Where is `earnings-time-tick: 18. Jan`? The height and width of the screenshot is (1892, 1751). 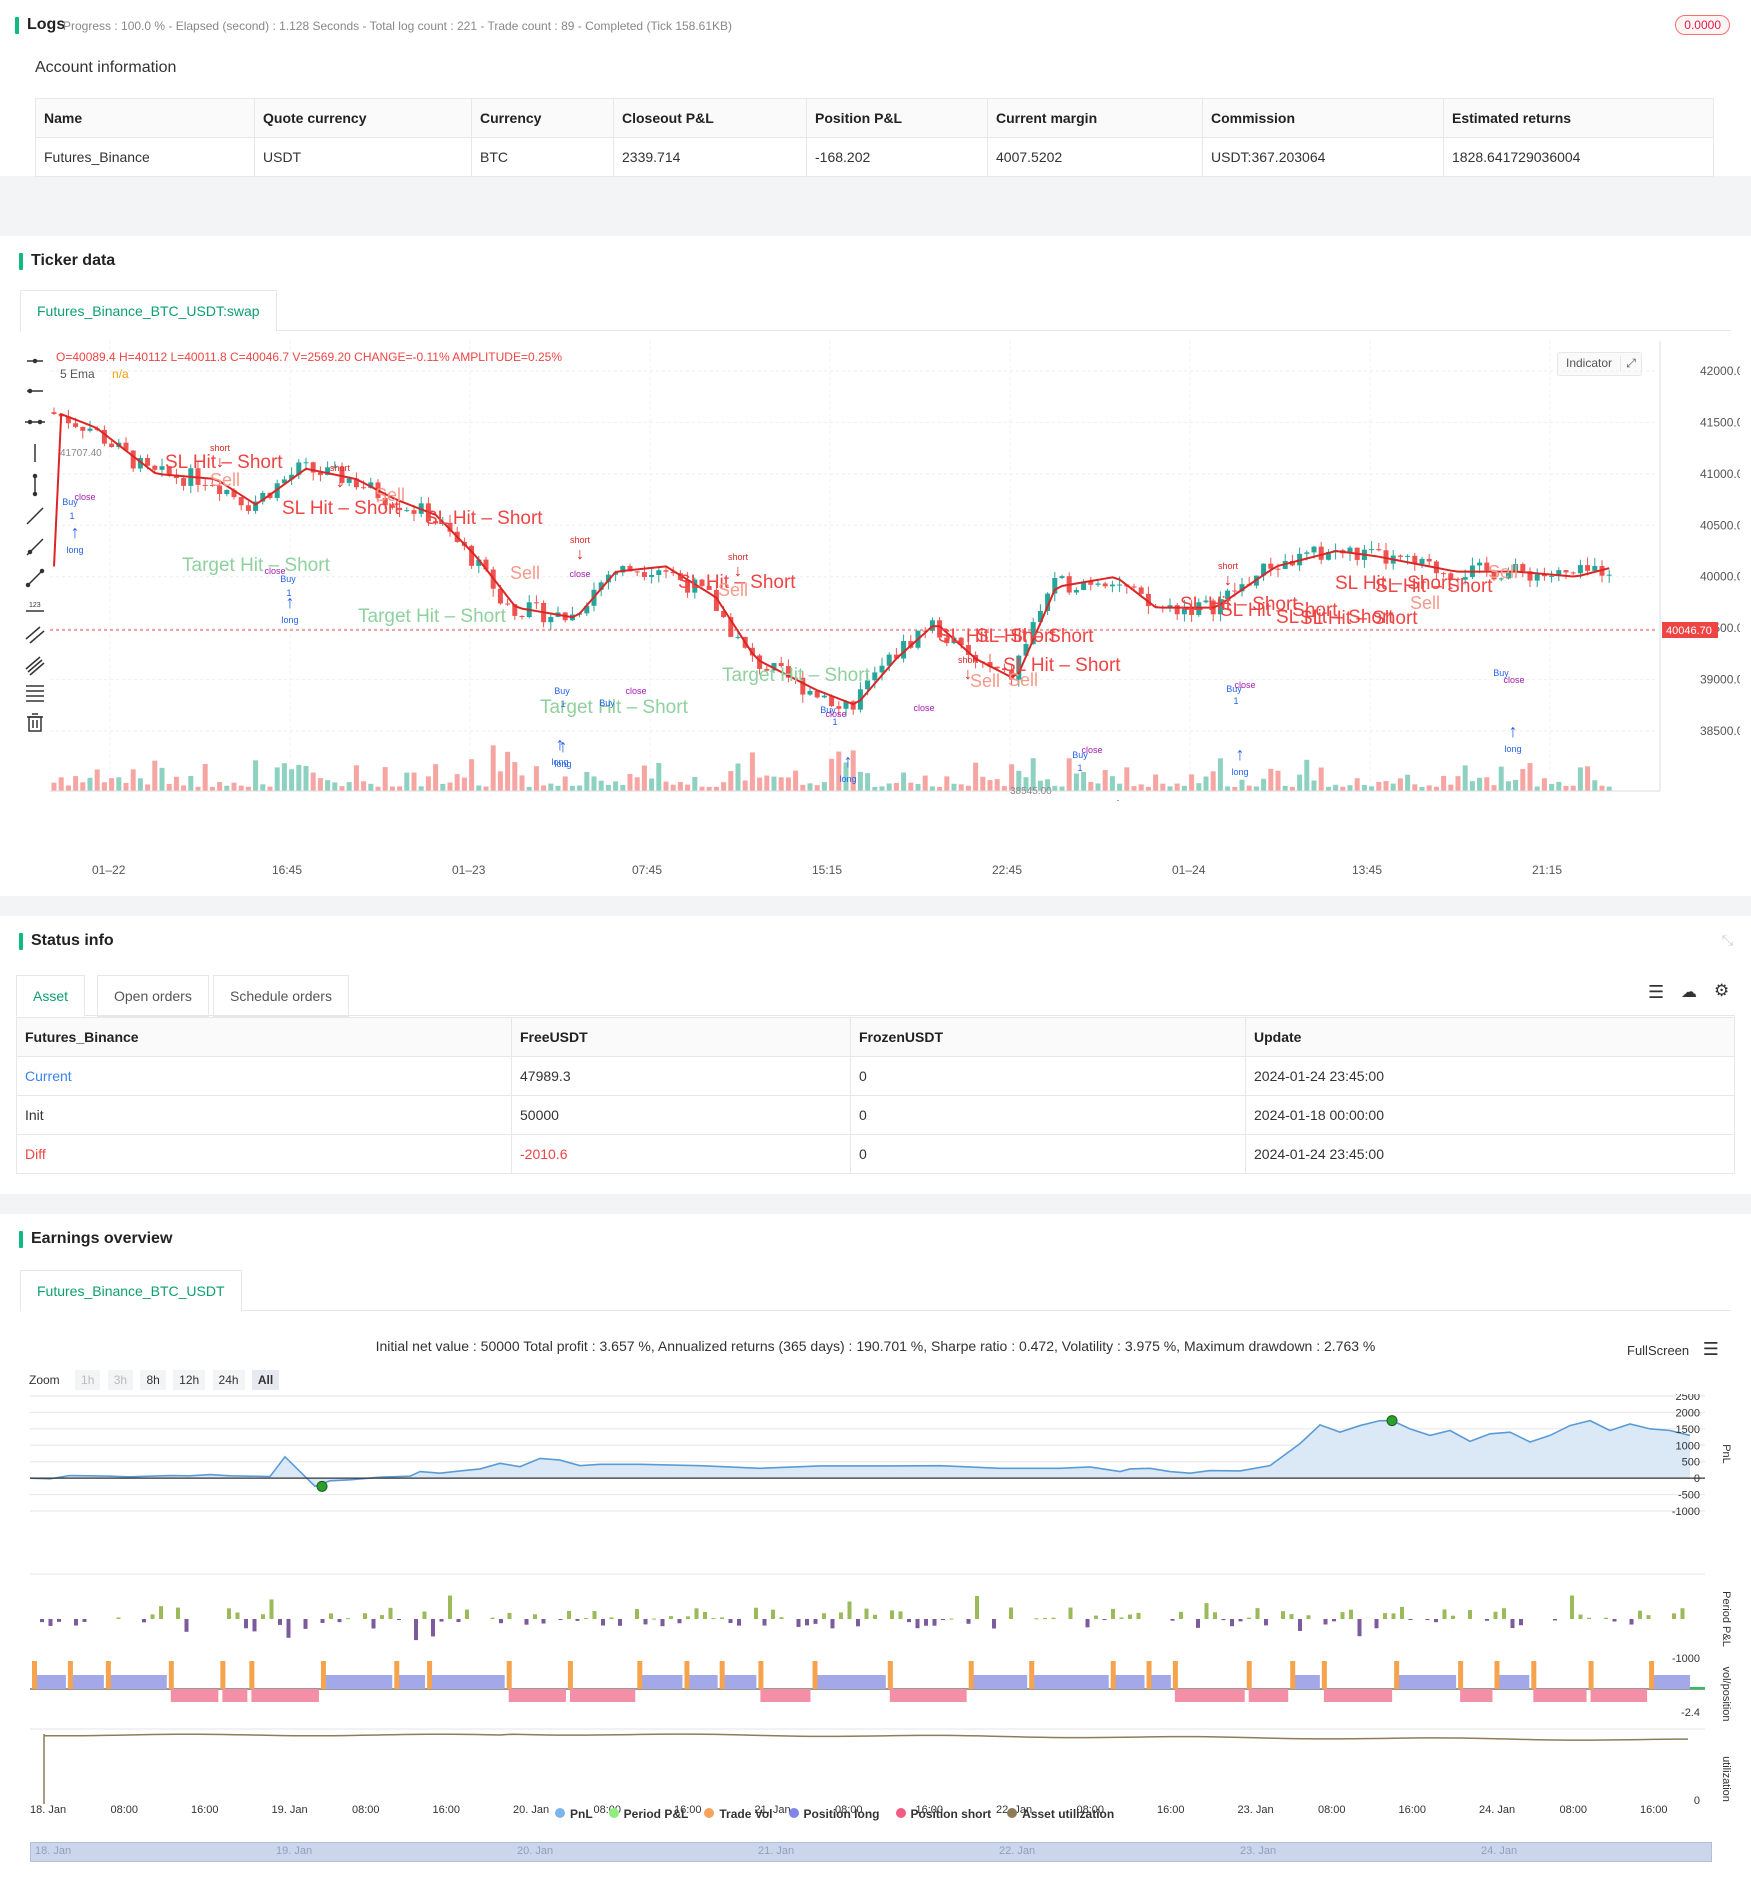
earnings-time-tick: 18. Jan is located at coordinates (48, 1810).